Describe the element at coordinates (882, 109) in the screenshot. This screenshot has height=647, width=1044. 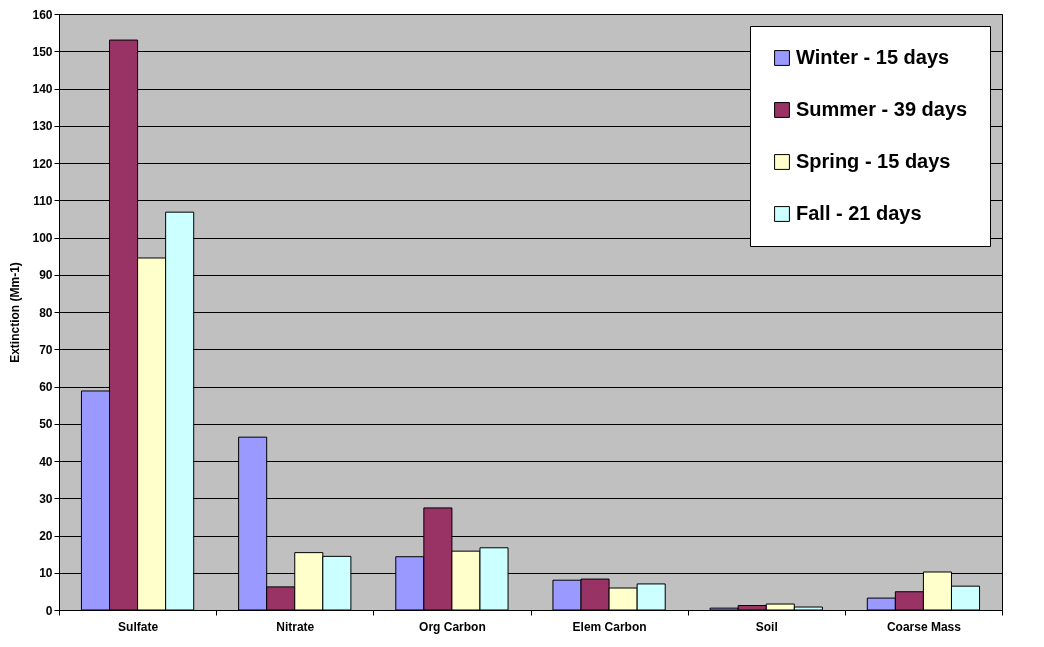
I see `legend-label: Summer - 39 days` at that location.